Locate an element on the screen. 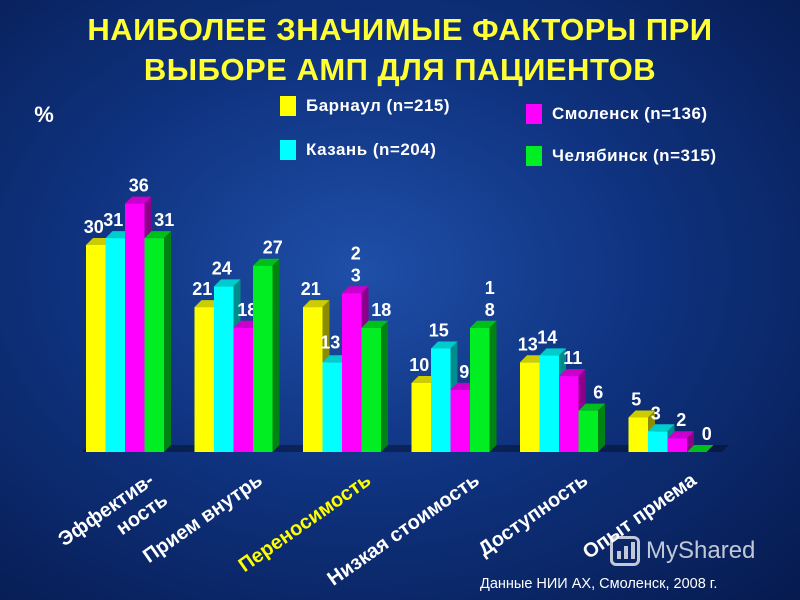 This screenshot has height=600, width=800. title-line-2: ВЫБОРЕ АМП ДЛЯ ПАЦИЕНТОВ is located at coordinates (400, 69).